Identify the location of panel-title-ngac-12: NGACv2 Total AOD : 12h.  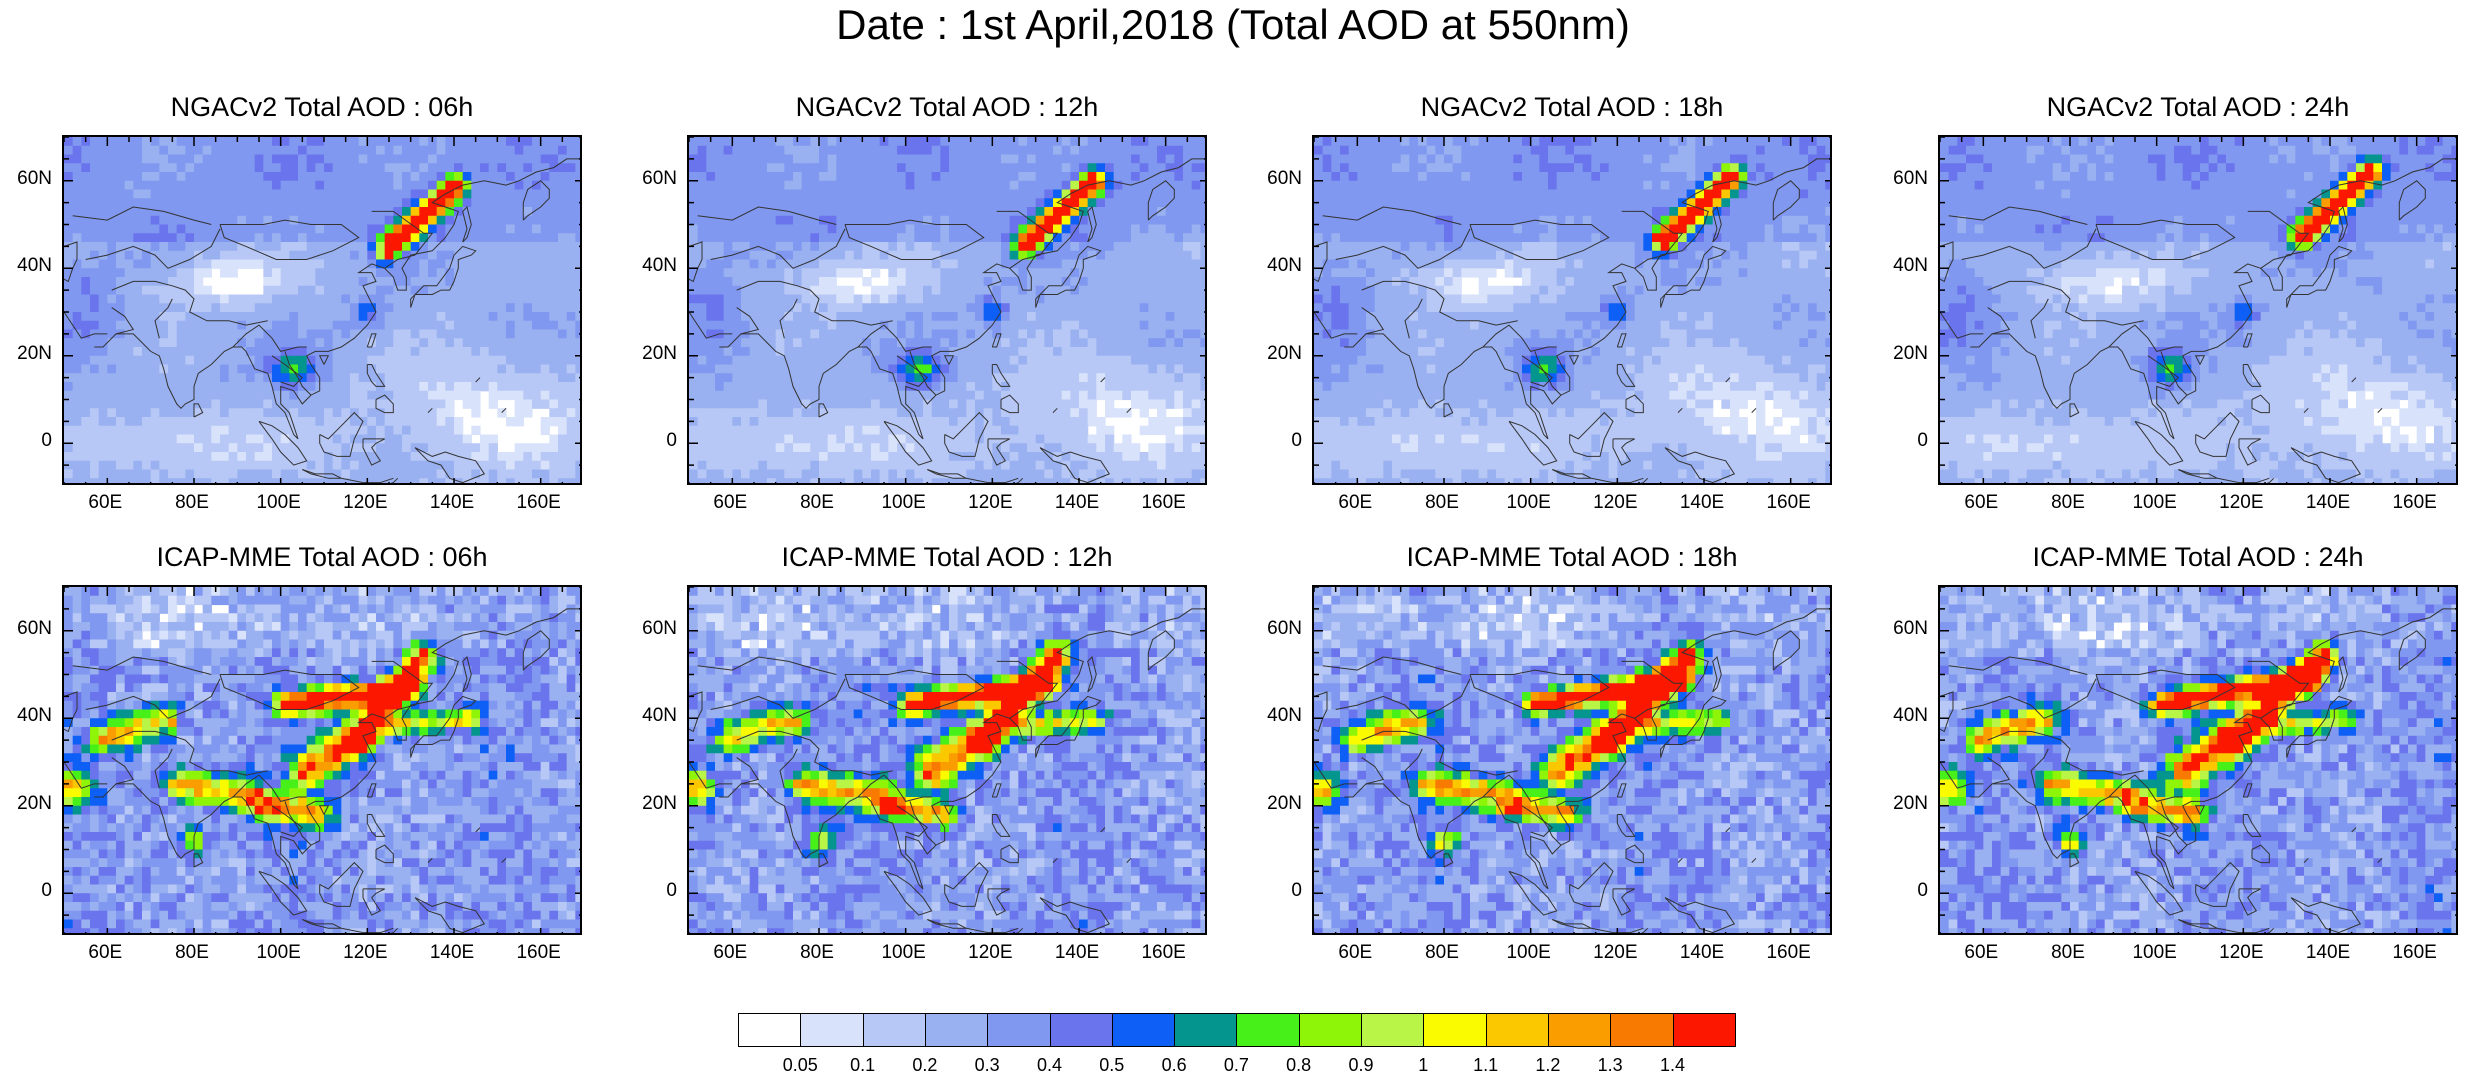
(947, 107).